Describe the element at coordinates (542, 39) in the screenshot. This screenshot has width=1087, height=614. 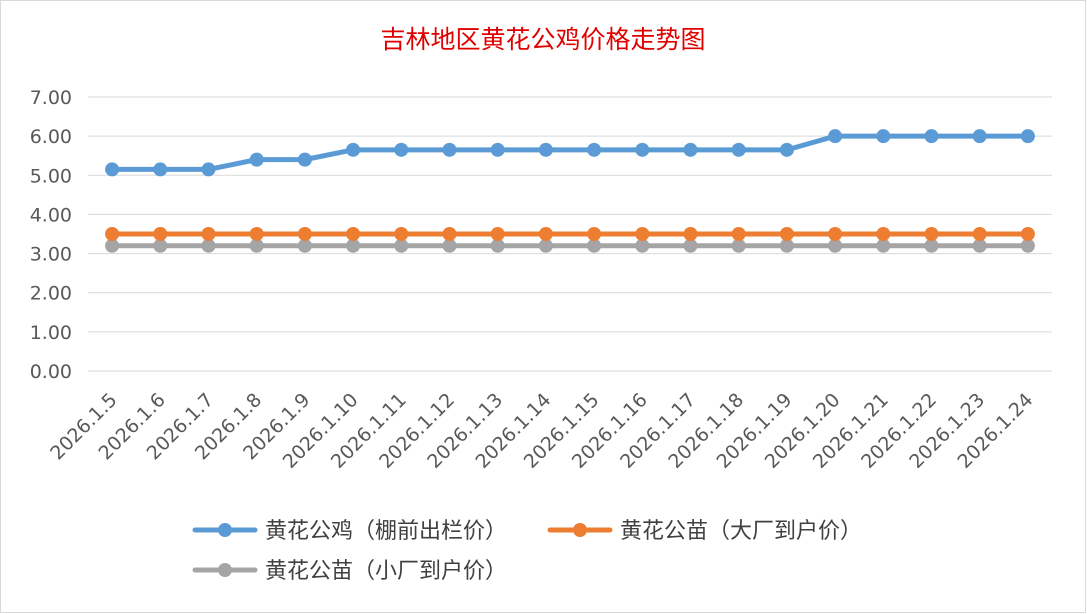
I see `chart-title: 吉林地区黄花公鸡价格走势图` at that location.